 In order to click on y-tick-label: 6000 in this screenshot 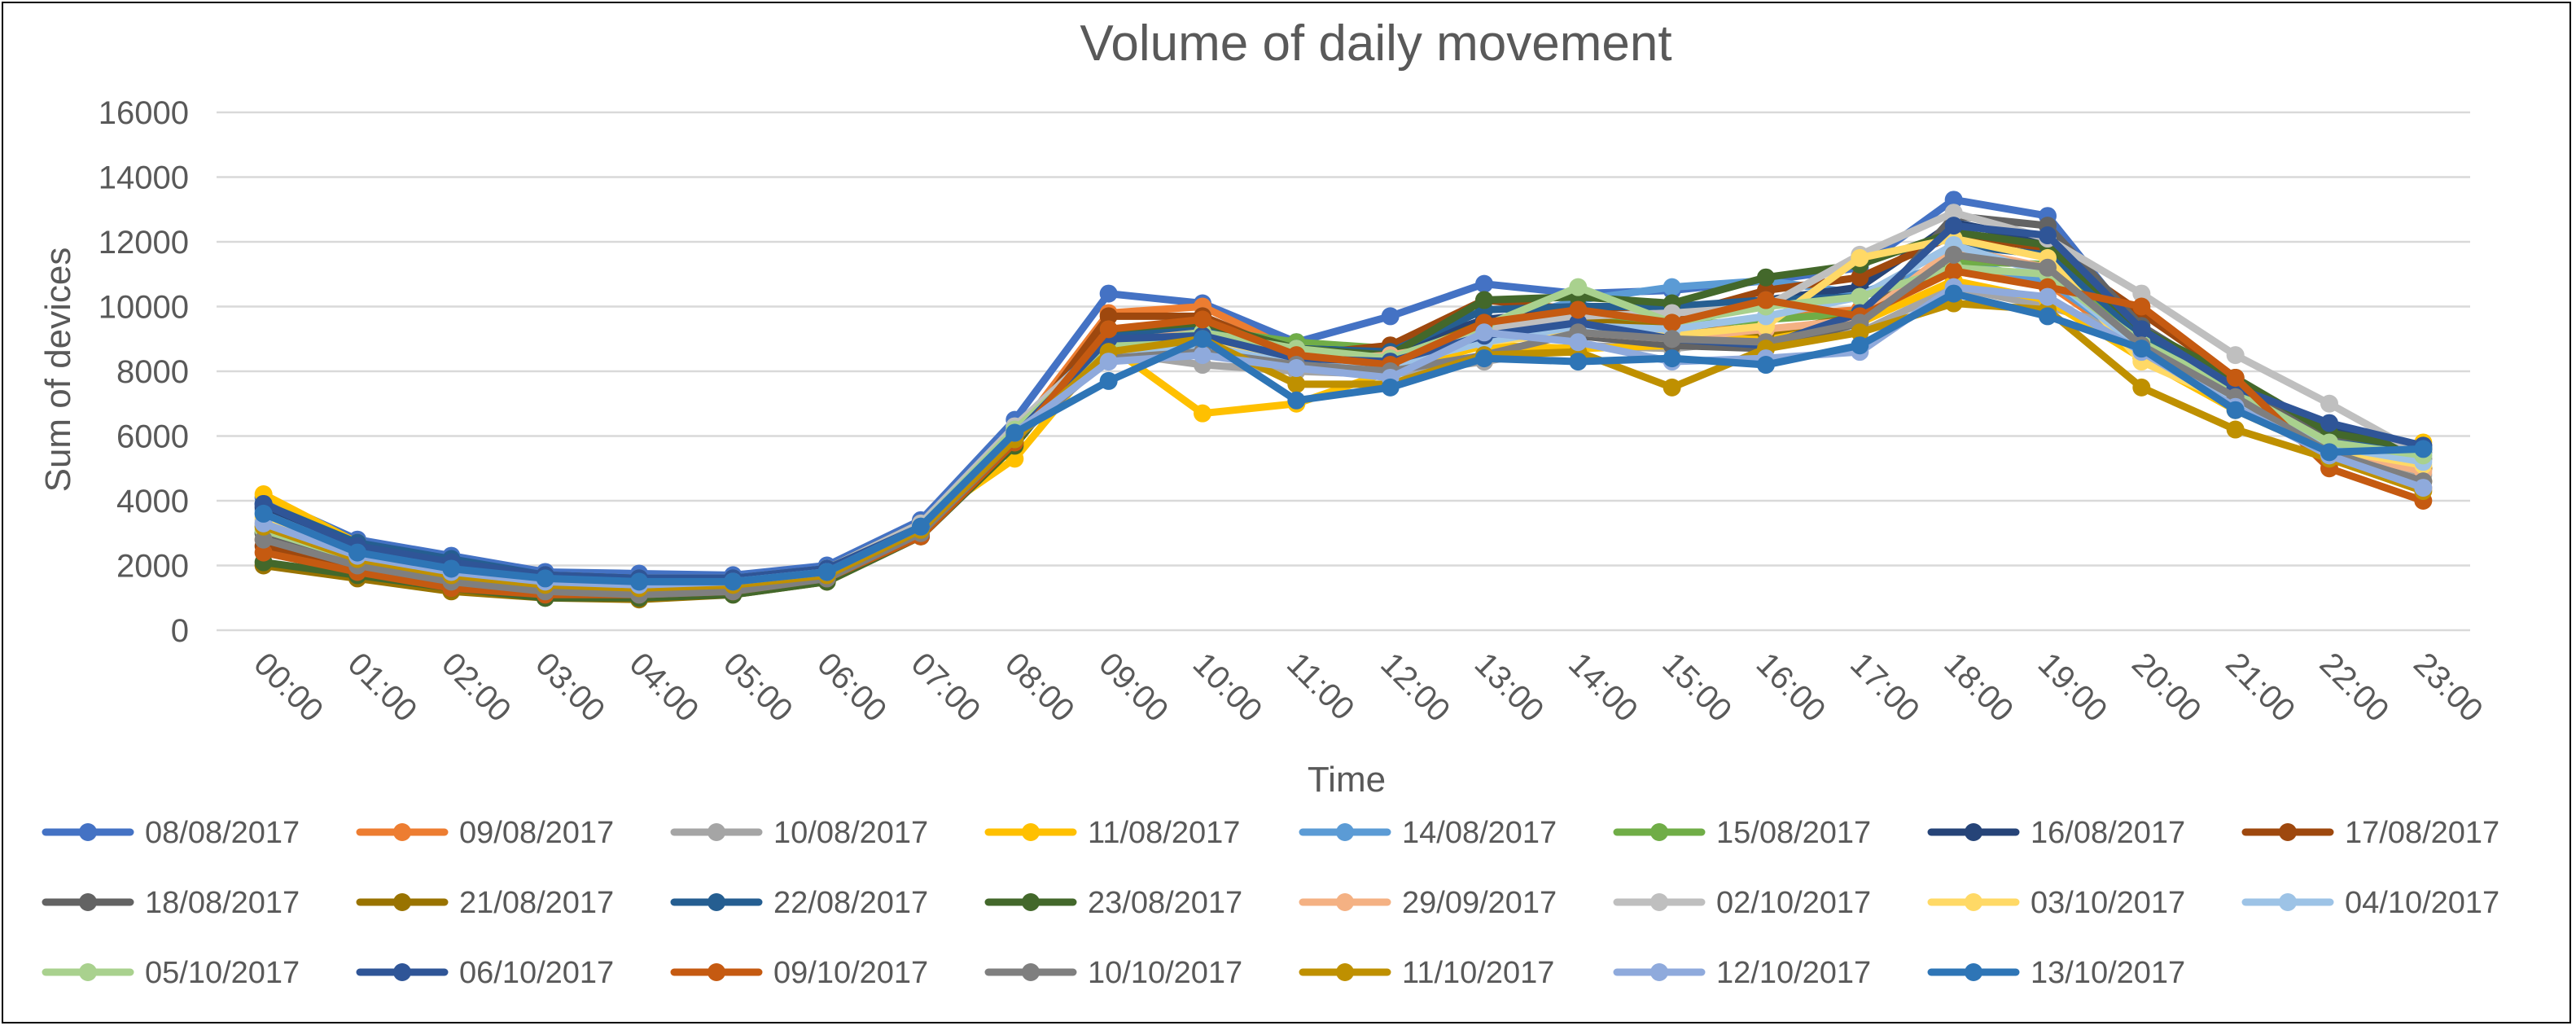, I will do `click(152, 437)`.